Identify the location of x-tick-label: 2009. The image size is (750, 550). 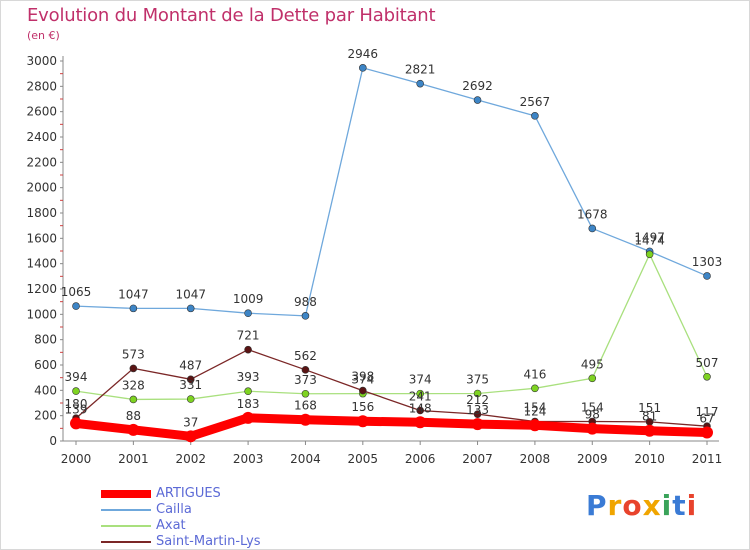
(592, 459).